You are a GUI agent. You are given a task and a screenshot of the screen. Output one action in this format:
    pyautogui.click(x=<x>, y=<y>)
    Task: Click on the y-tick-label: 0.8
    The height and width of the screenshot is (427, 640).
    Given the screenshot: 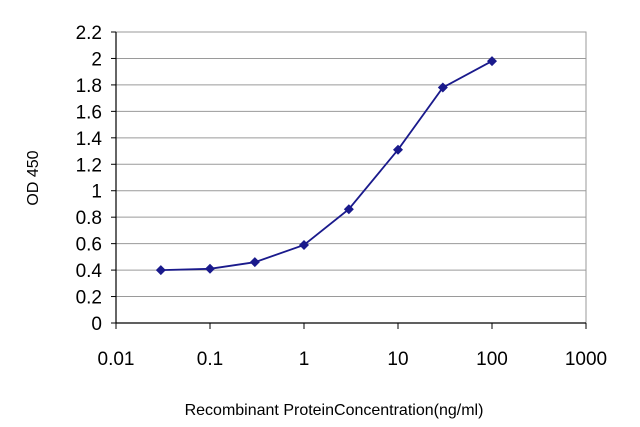 What is the action you would take?
    pyautogui.click(x=89, y=218)
    